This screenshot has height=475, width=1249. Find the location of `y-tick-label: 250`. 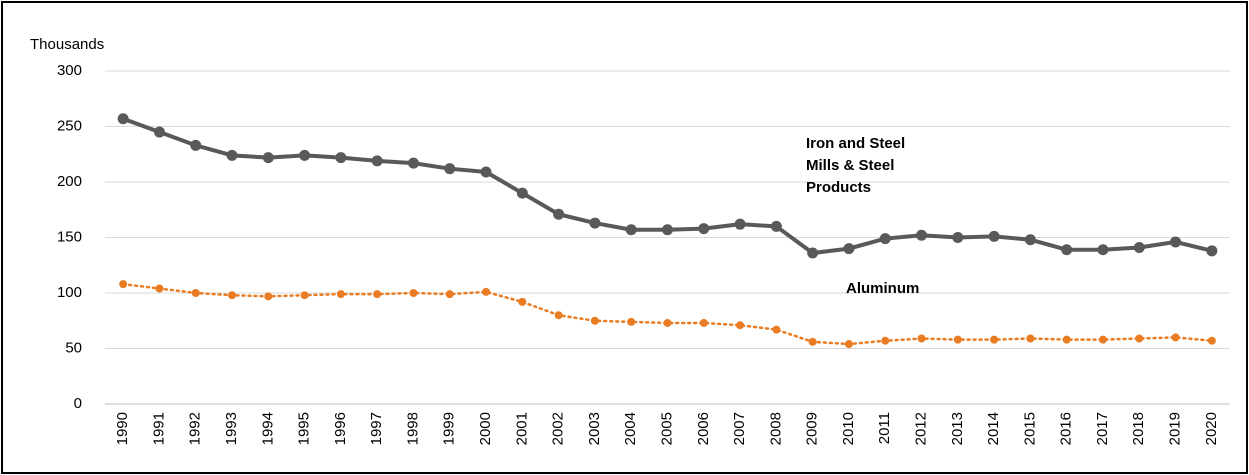

y-tick-label: 250 is located at coordinates (69, 125).